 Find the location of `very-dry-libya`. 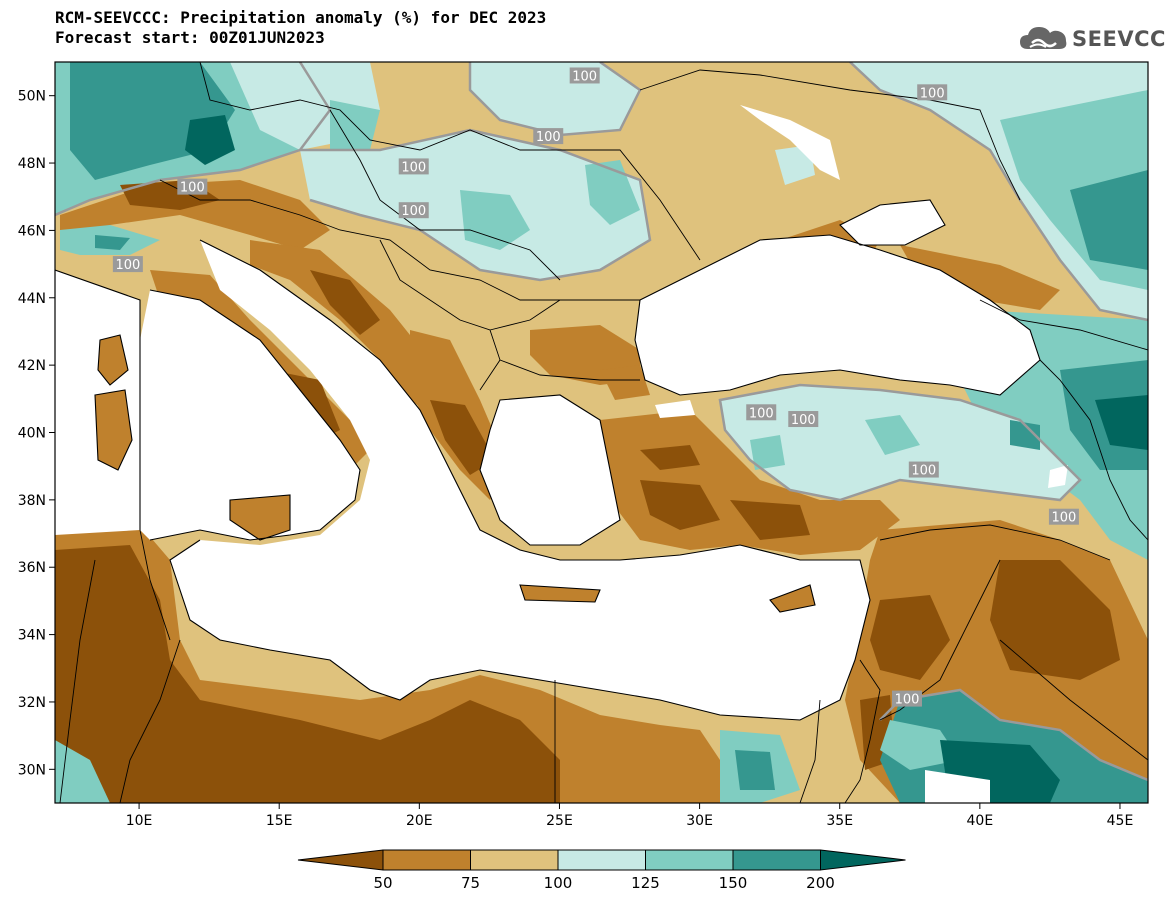

very-dry-libya is located at coordinates (307, 674).